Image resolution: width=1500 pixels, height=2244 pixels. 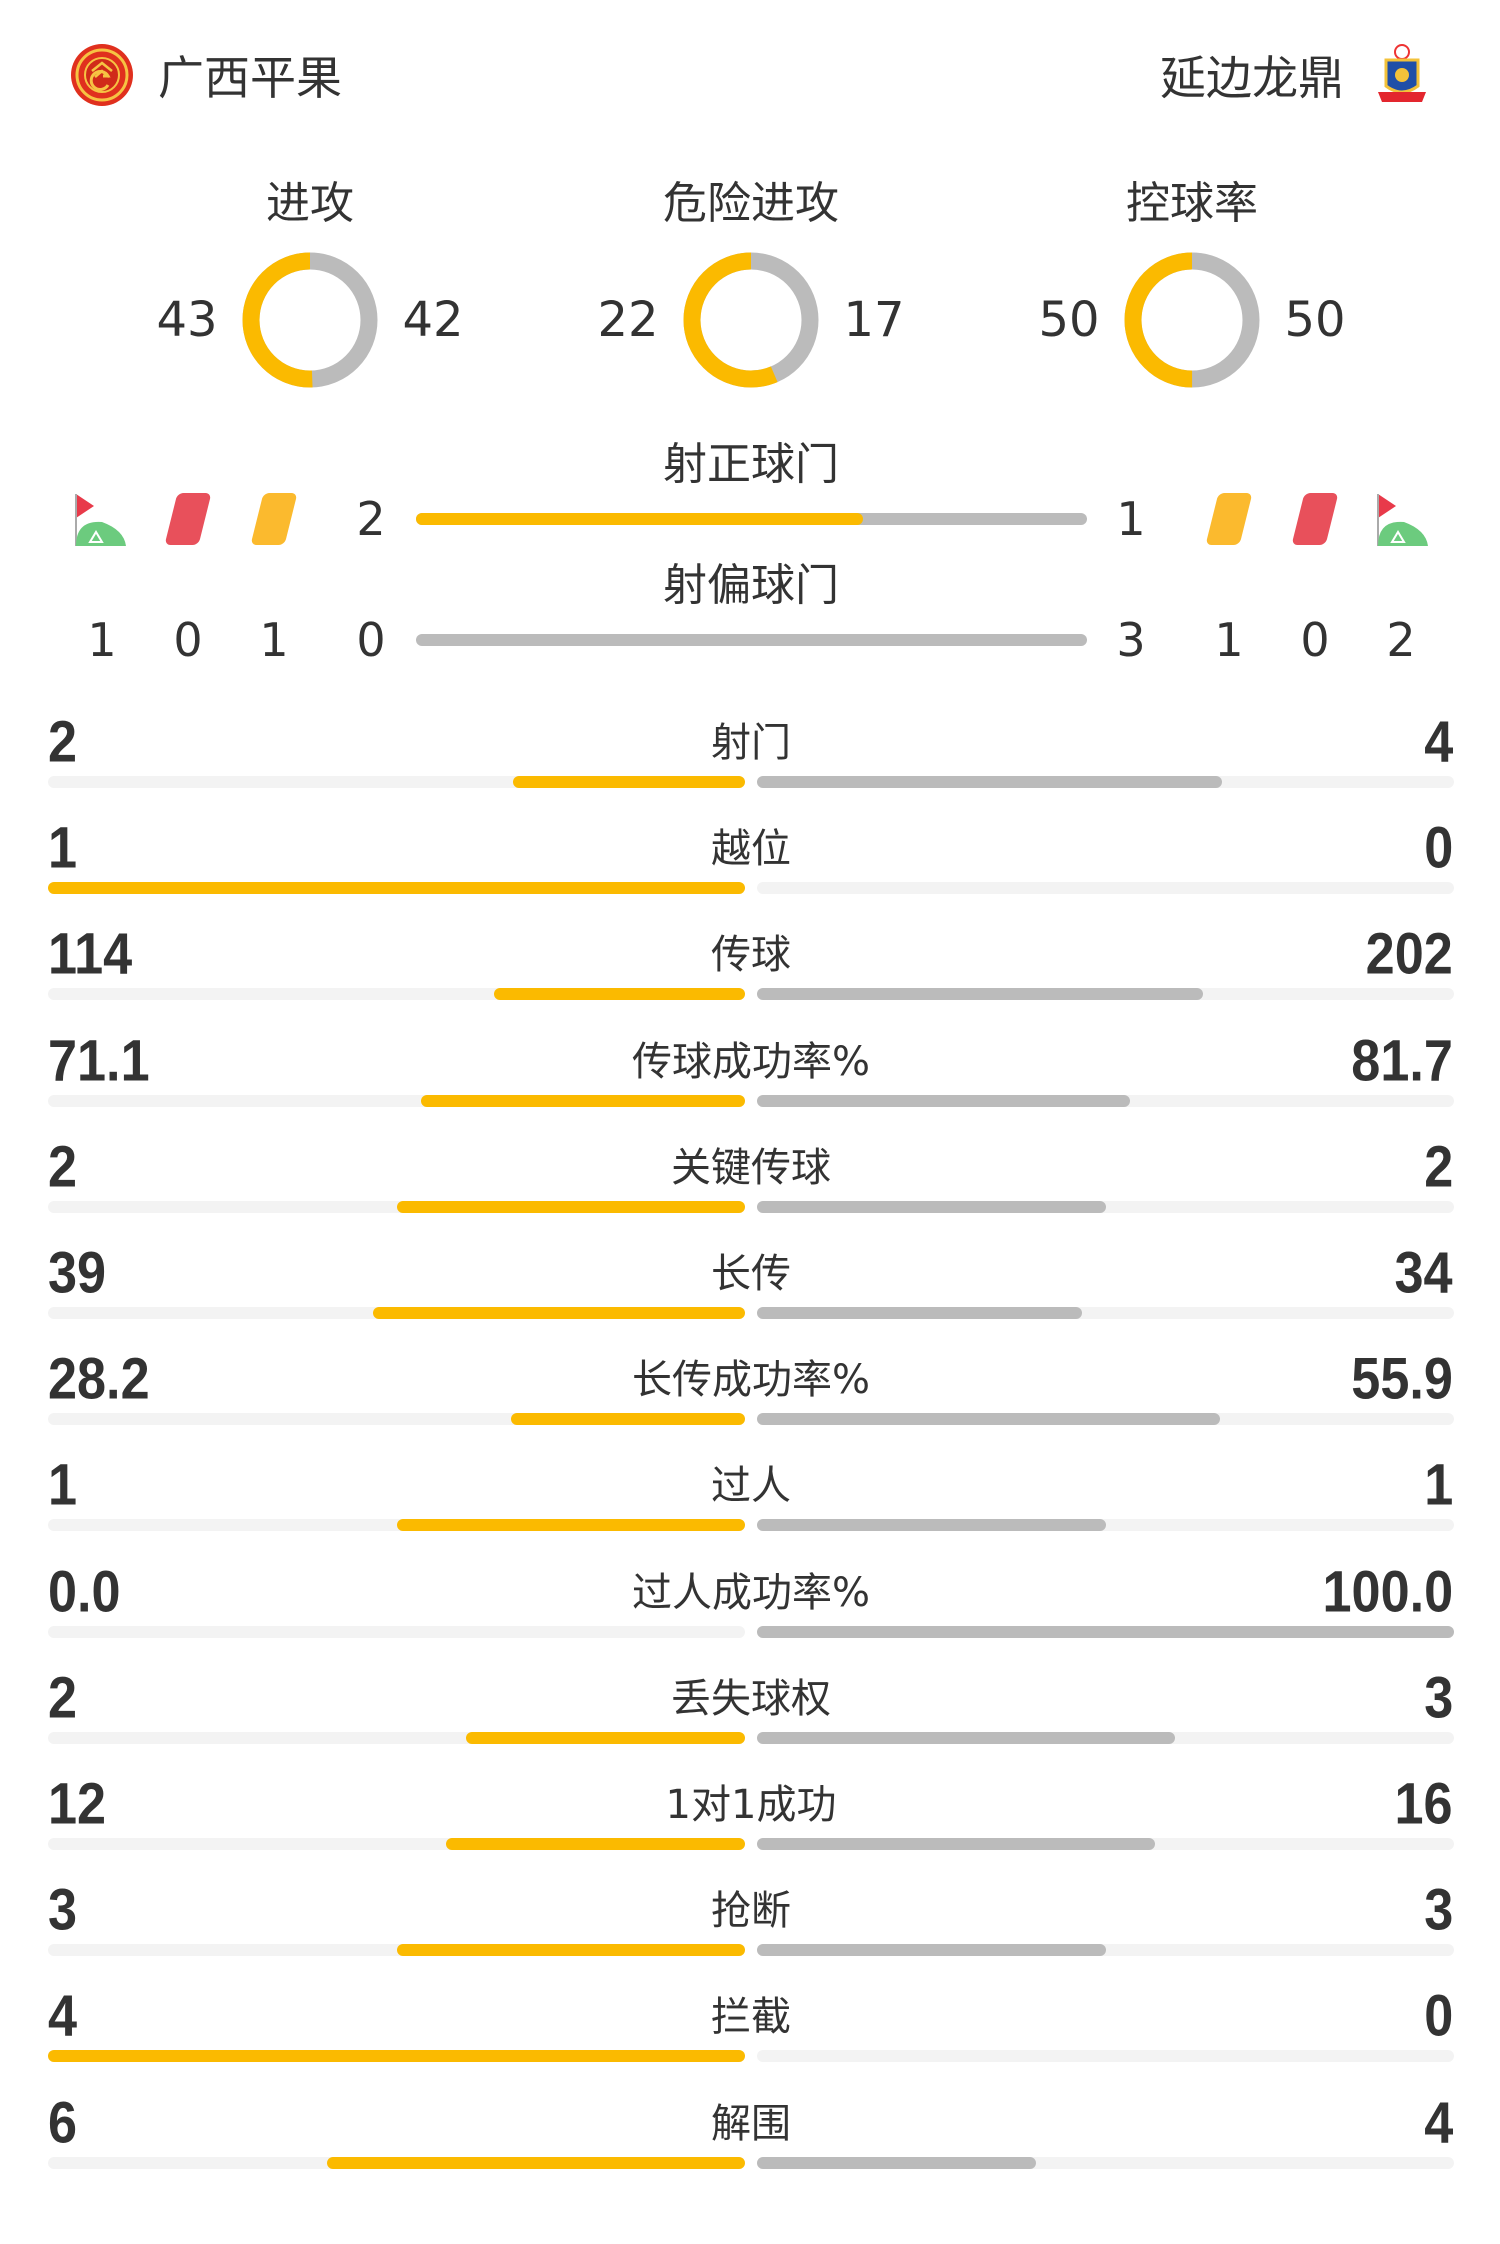 I want to click on shots-off-target-home: 0, so click(x=371, y=640).